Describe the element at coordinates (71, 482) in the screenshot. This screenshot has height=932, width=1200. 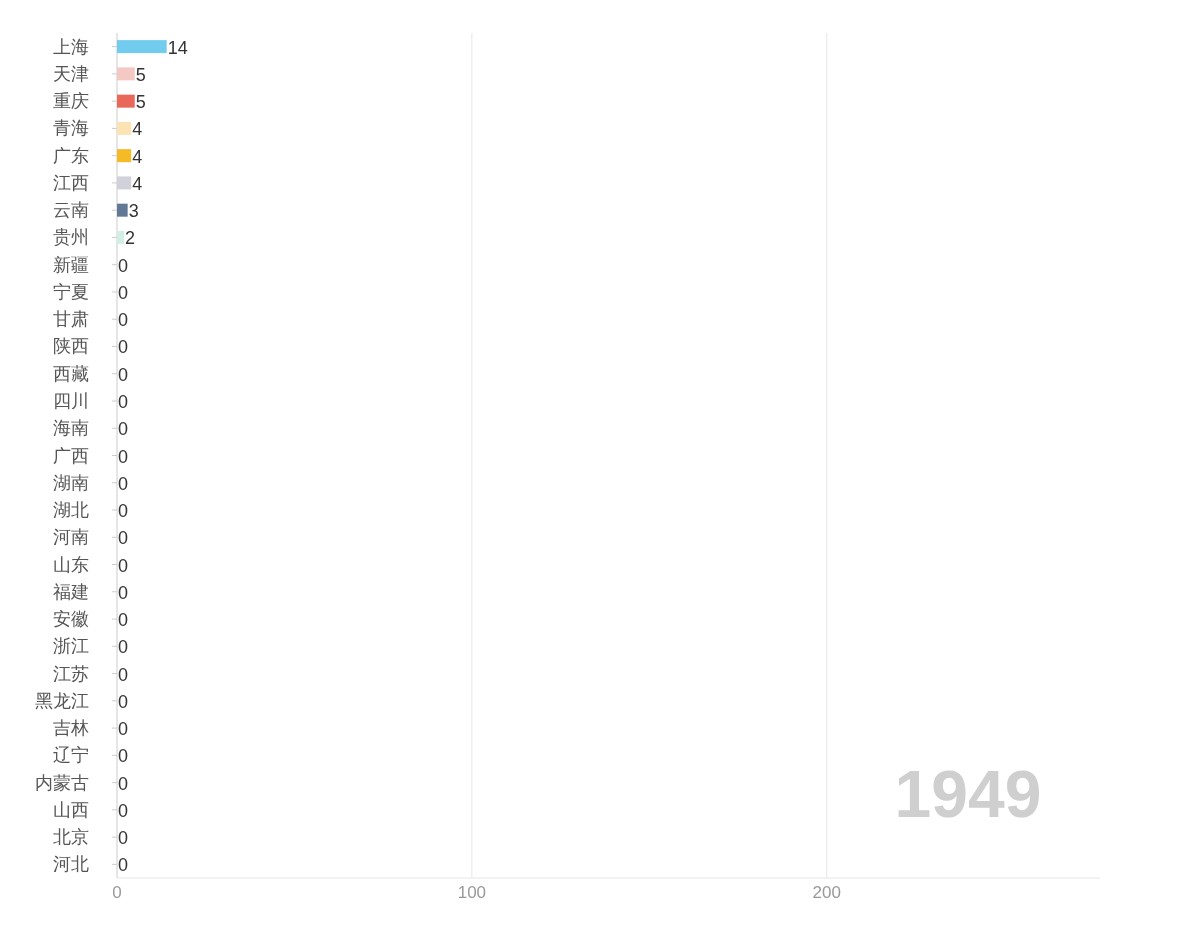
I see `y-tick-label: 湖南` at that location.